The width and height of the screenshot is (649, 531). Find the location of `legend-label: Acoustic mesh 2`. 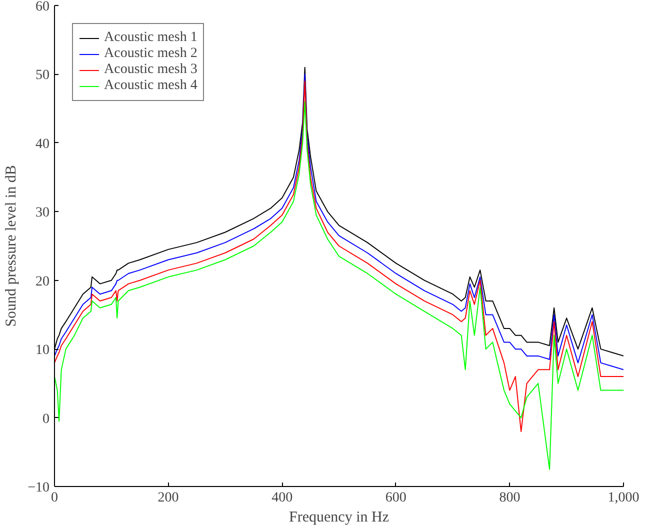

legend-label: Acoustic mesh 2 is located at coordinates (151, 54).